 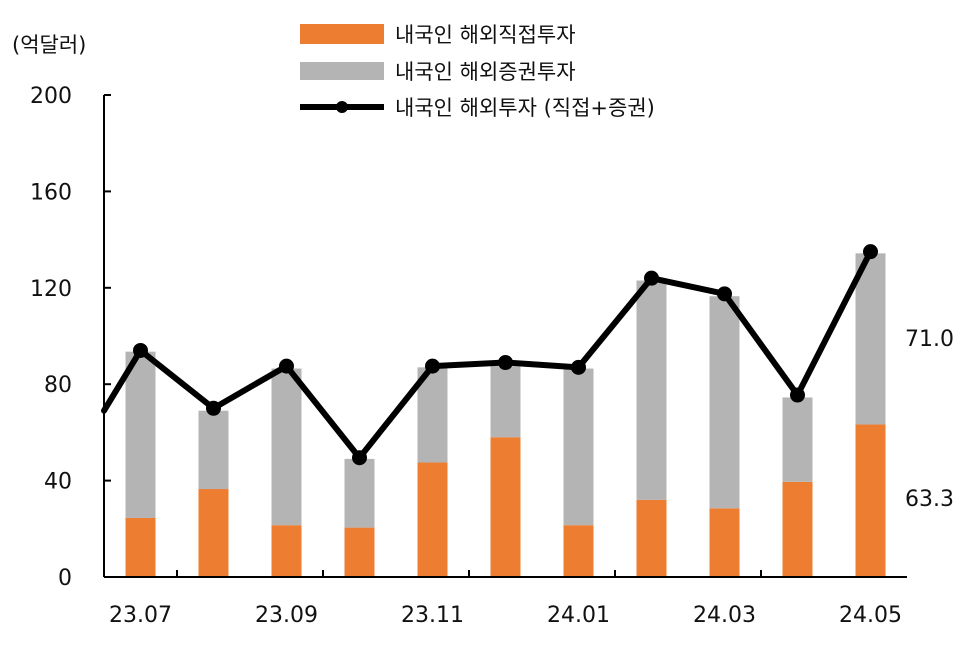 What do you see at coordinates (797, 395) in the screenshot?
I see `total-point-24.04` at bounding box center [797, 395].